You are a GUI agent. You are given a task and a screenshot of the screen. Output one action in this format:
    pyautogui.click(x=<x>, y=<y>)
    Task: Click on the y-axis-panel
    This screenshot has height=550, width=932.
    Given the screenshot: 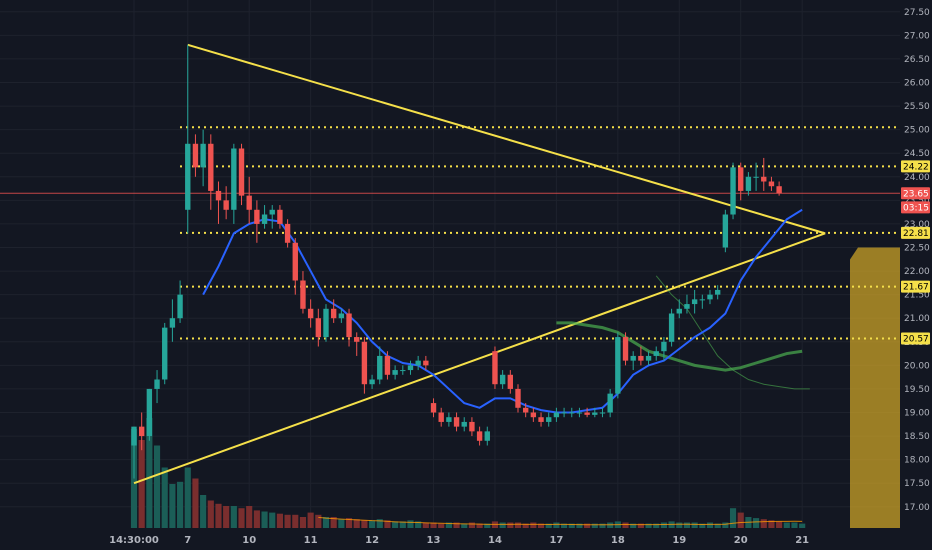 What is the action you would take?
    pyautogui.click(x=916, y=264)
    